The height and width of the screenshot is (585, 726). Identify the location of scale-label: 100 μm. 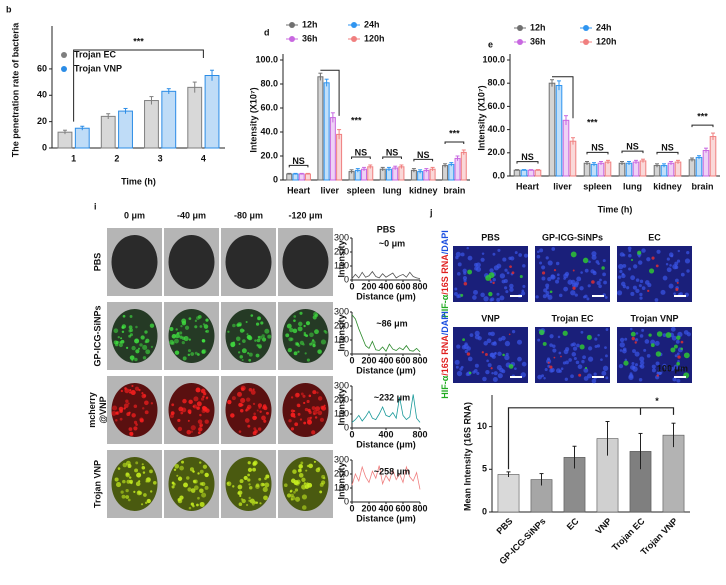
(672, 368).